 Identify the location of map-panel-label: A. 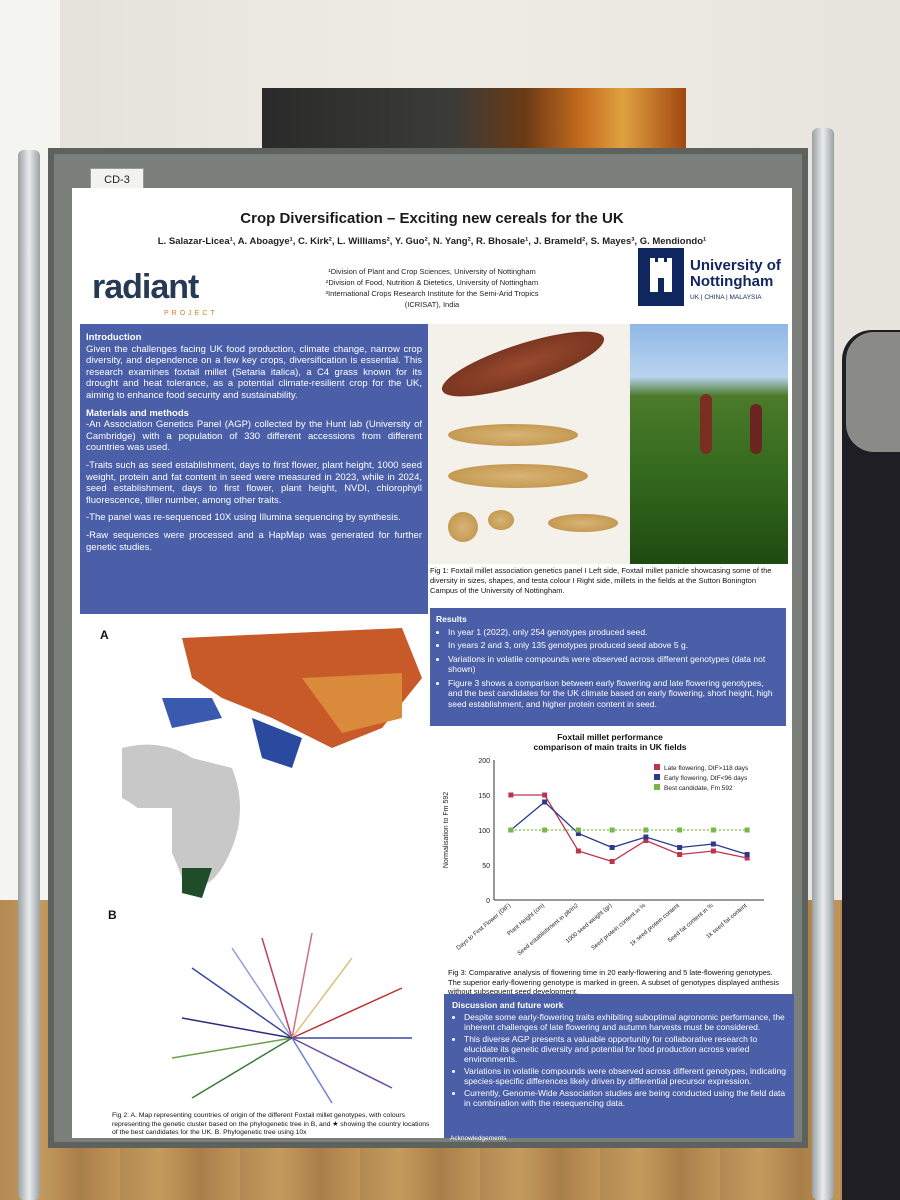
(104, 635).